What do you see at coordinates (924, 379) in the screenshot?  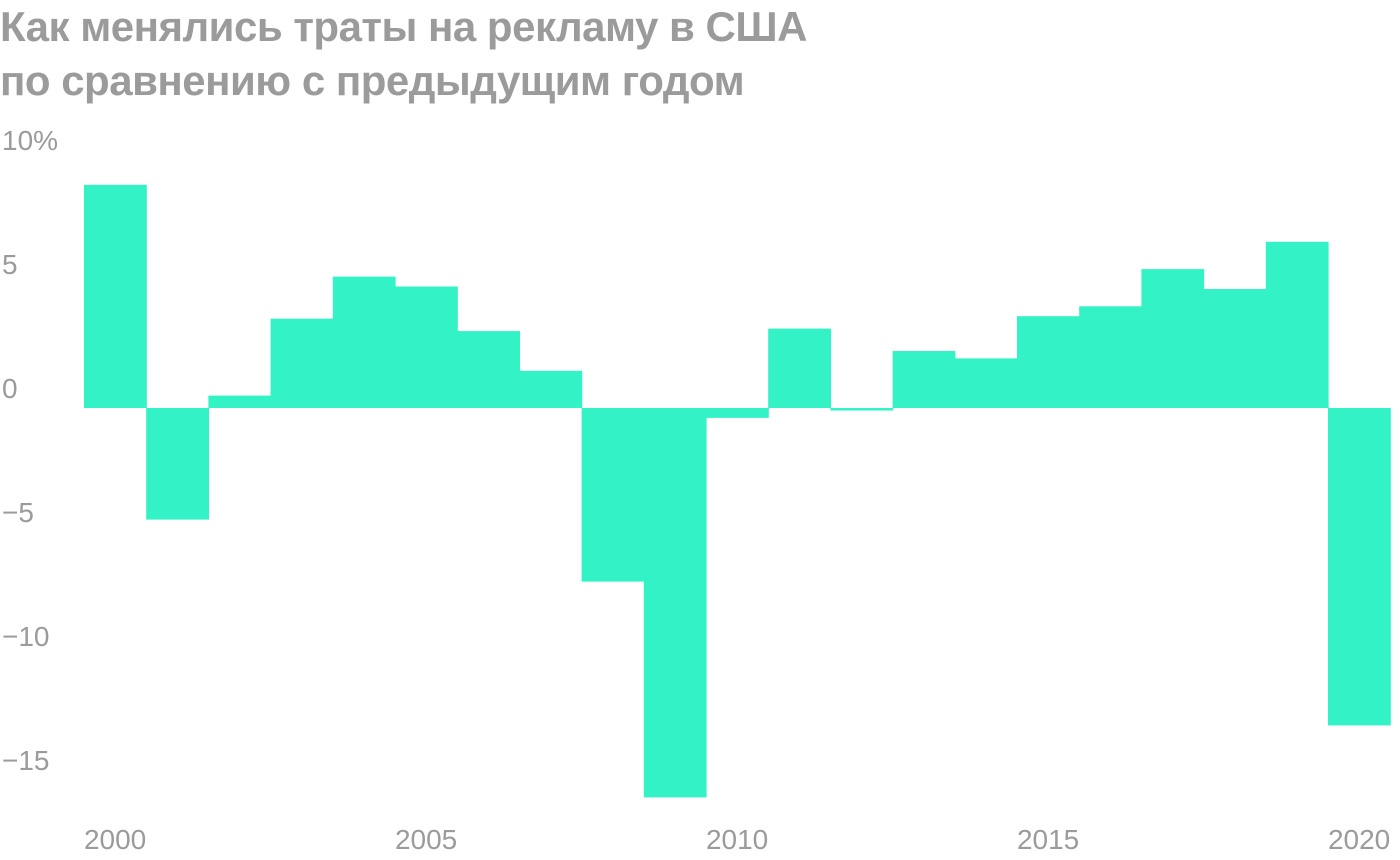 I see `bar-2013` at bounding box center [924, 379].